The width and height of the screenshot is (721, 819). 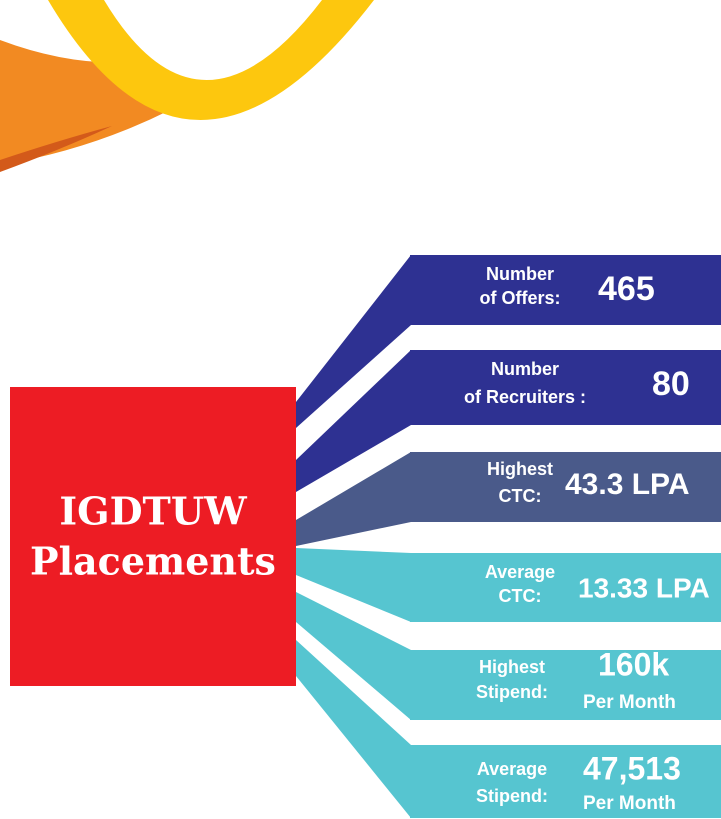 What do you see at coordinates (520, 298) in the screenshot?
I see `stat-label: of Offers:` at bounding box center [520, 298].